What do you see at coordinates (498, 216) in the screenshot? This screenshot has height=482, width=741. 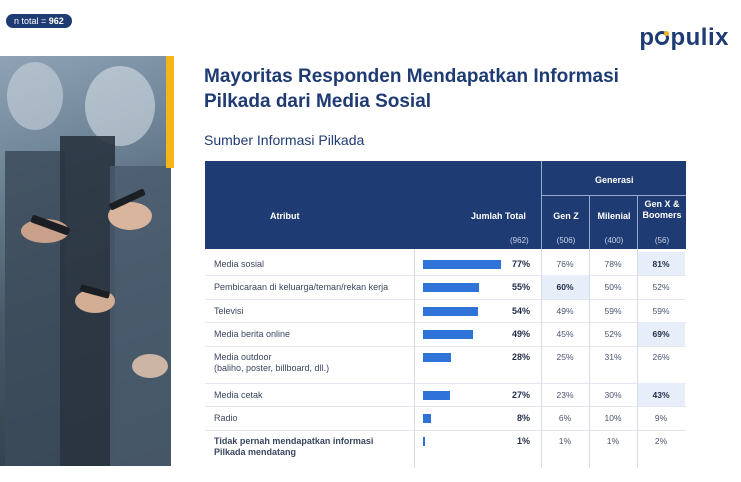 I see `header-jumlah-total: Jumlah Total` at bounding box center [498, 216].